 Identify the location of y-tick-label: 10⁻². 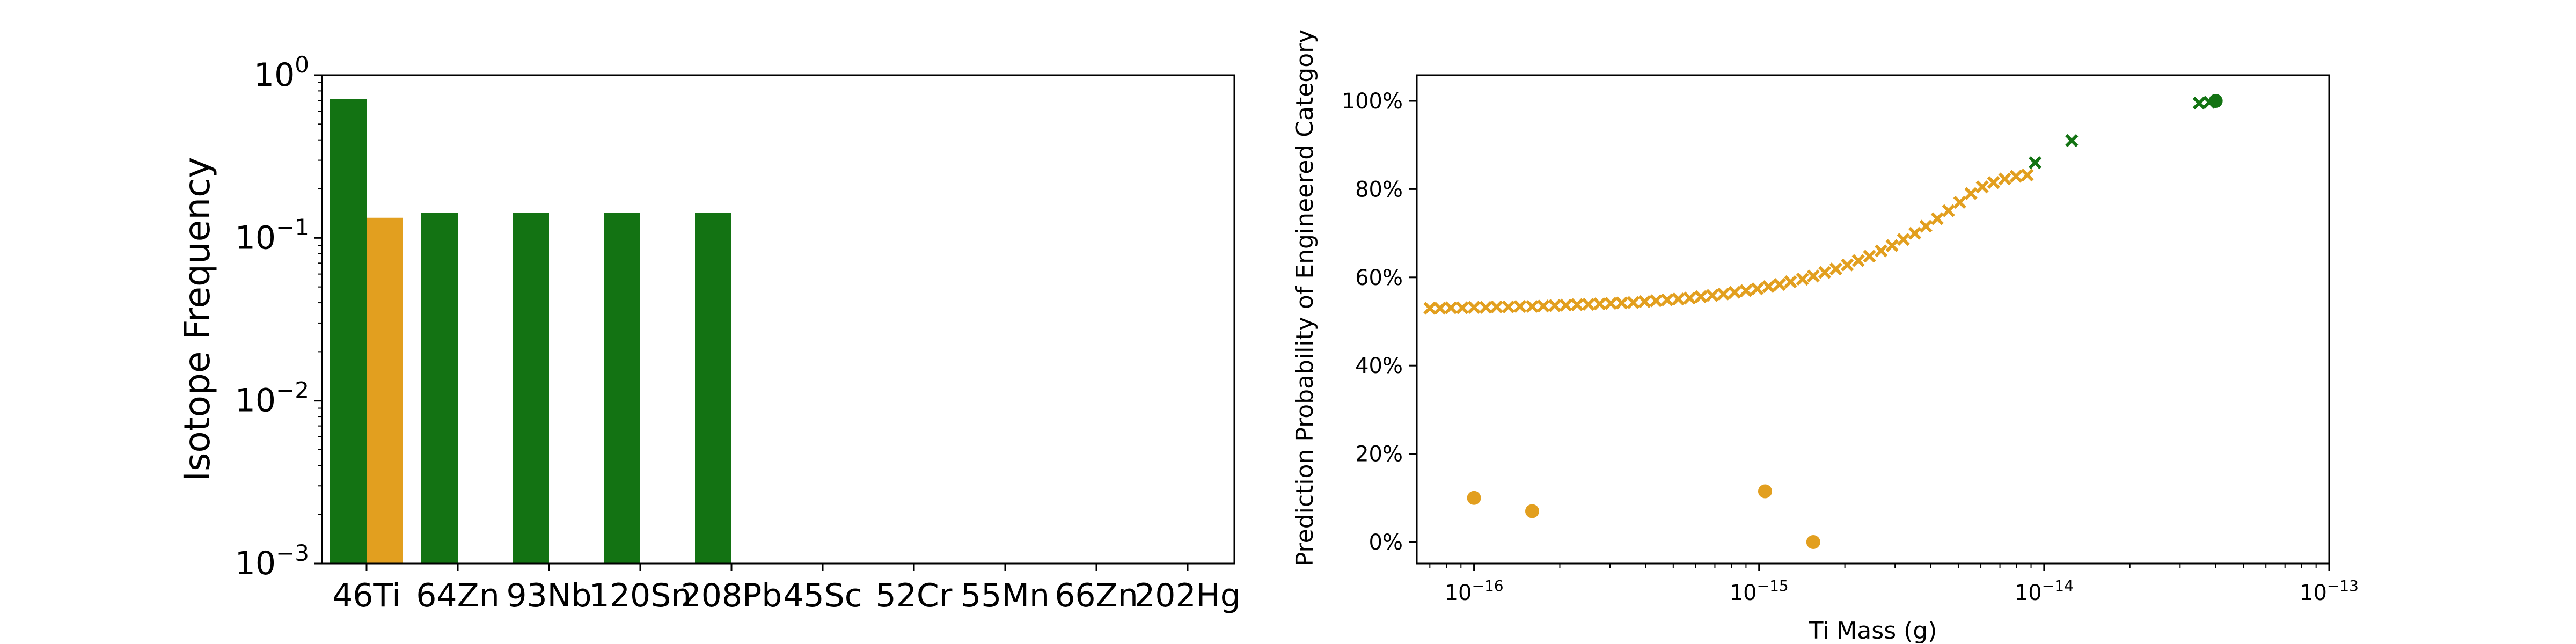
(272, 398).